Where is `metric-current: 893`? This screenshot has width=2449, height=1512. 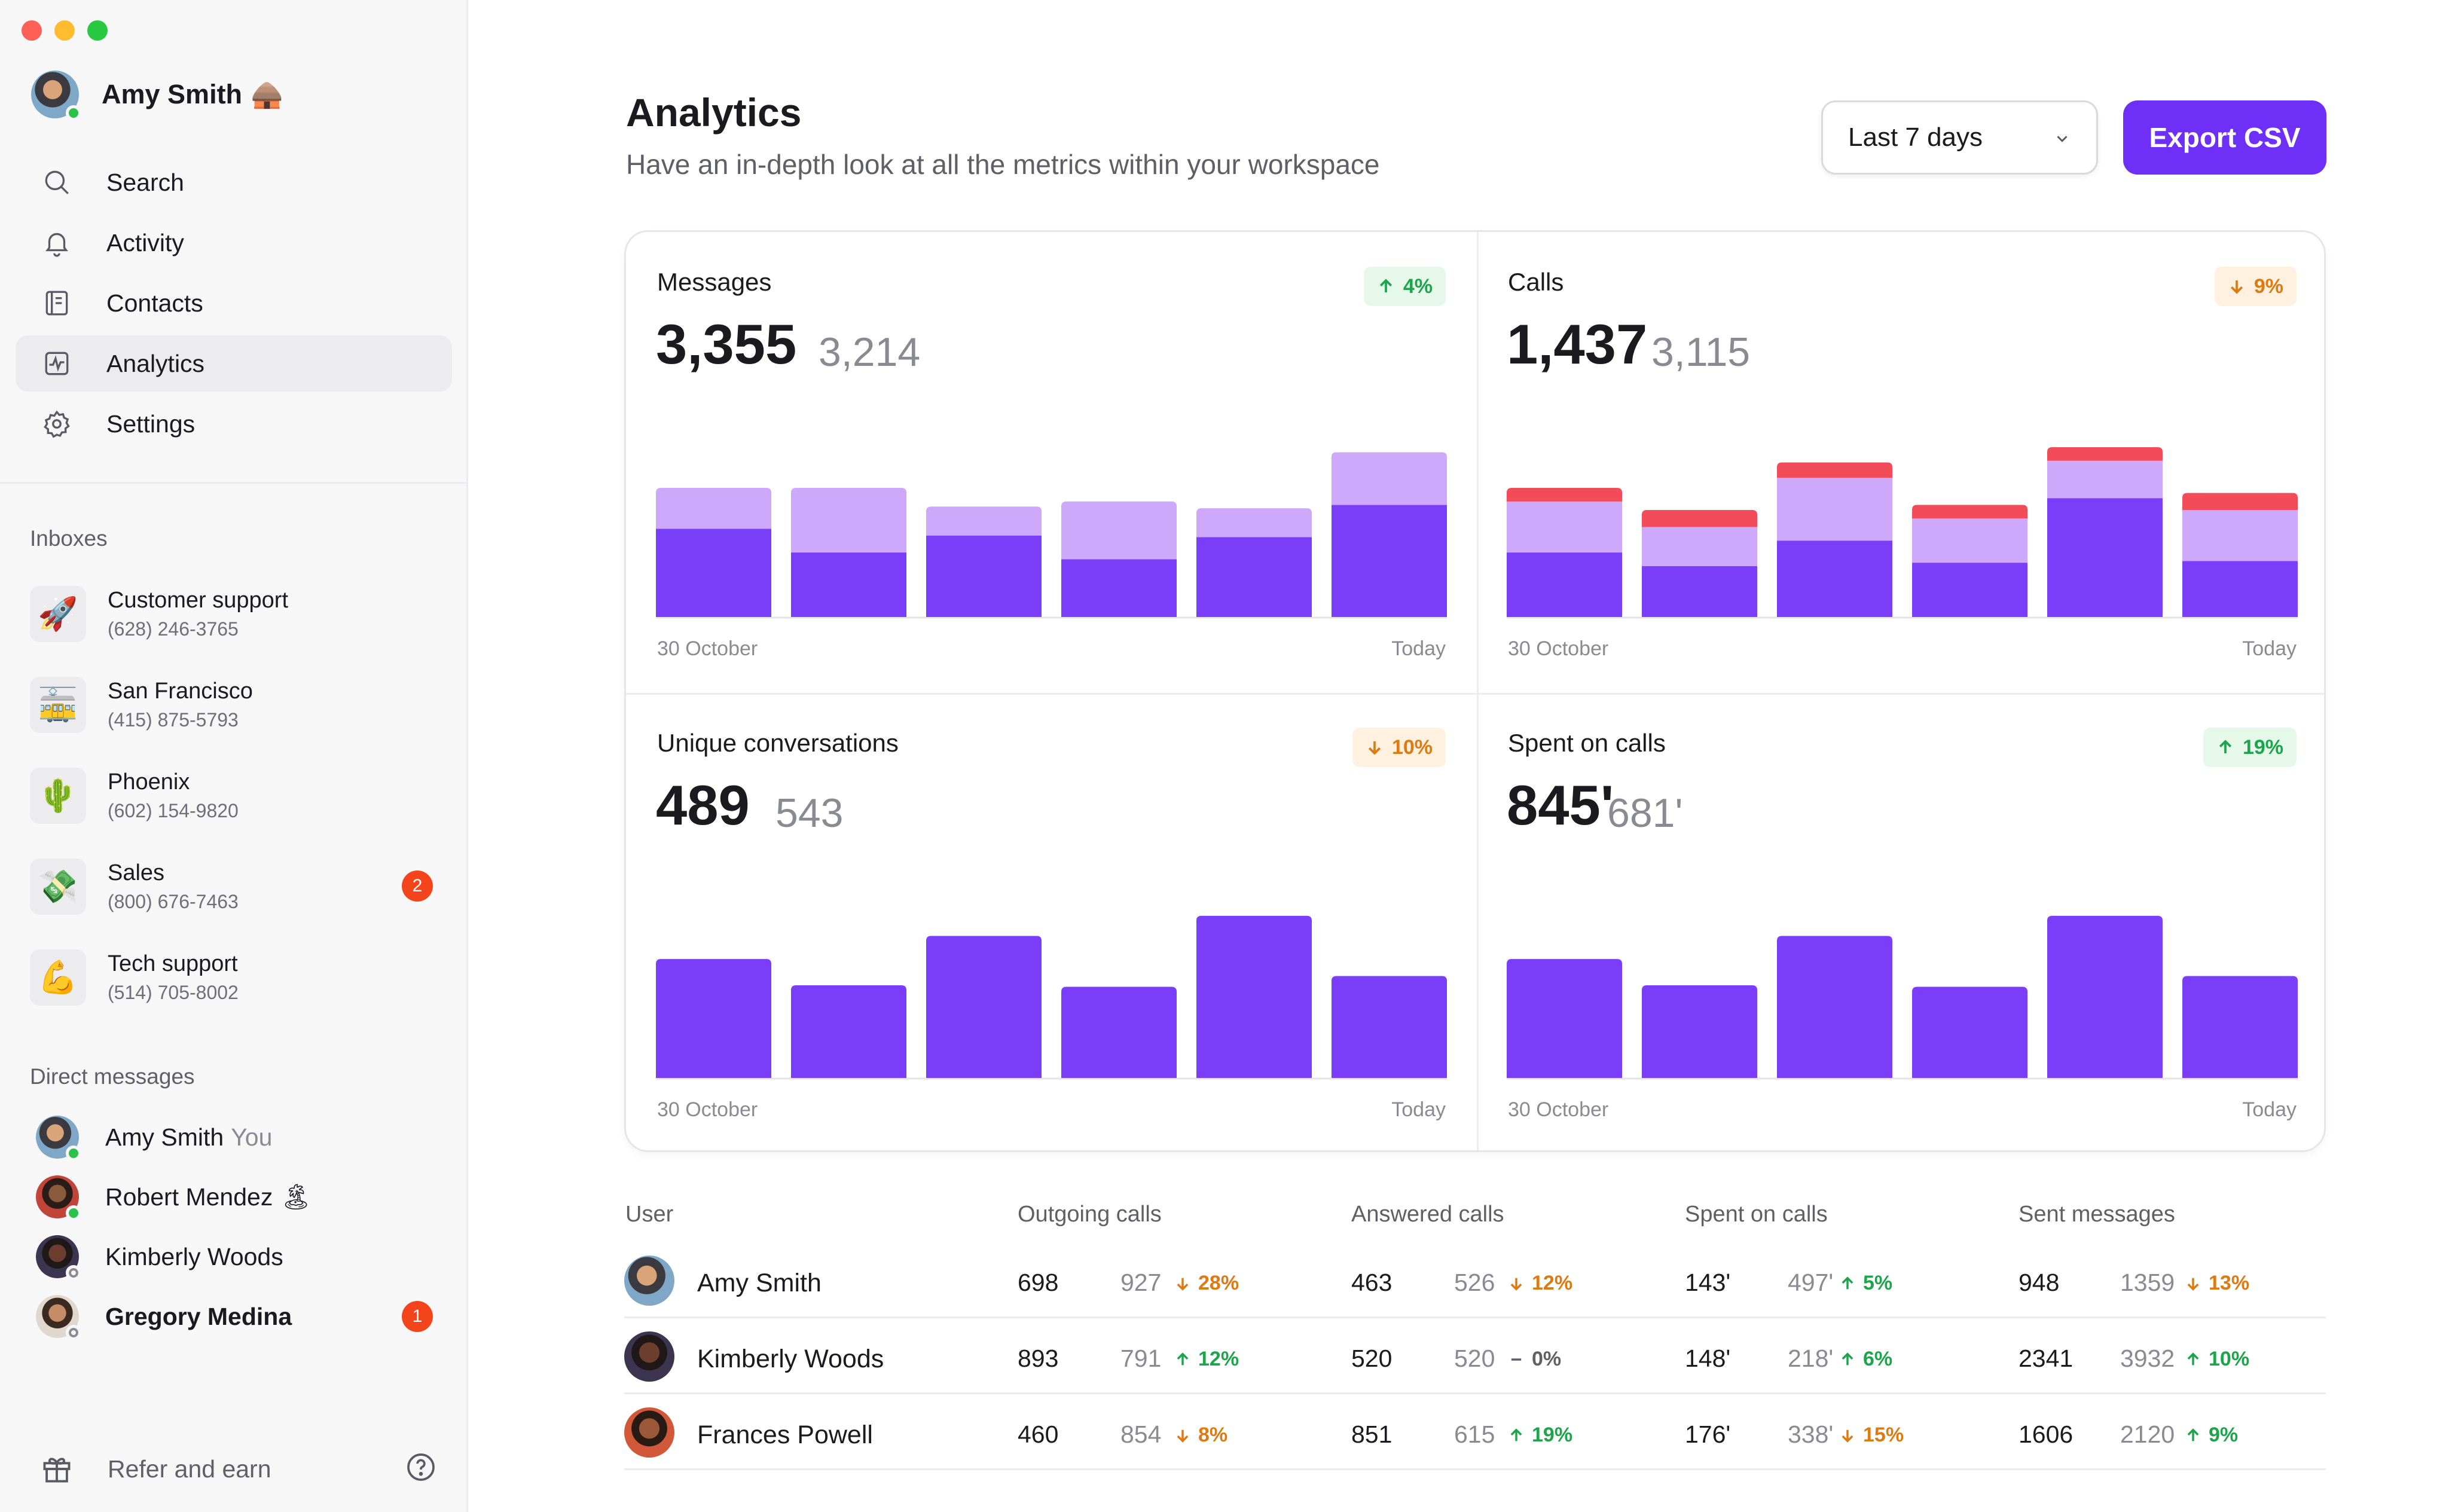
metric-current: 893 is located at coordinates (1038, 1358).